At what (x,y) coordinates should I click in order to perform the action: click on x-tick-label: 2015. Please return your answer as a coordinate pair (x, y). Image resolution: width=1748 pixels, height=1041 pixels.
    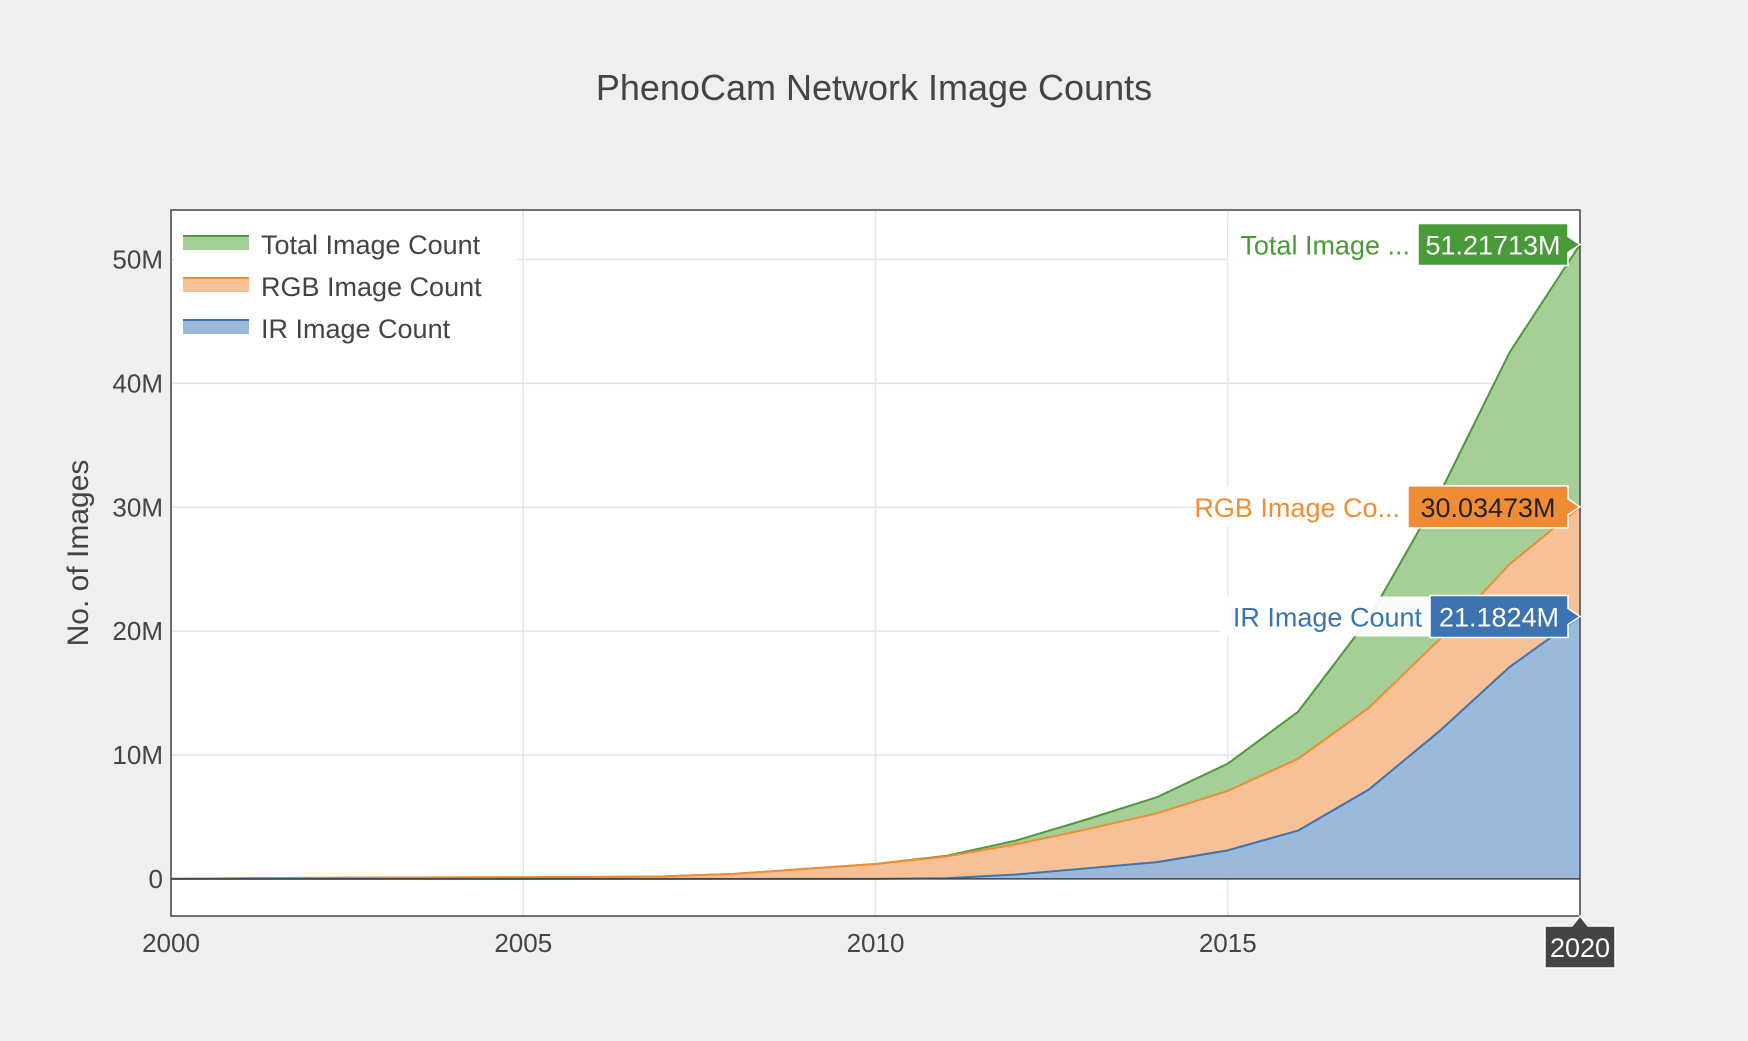
    Looking at the image, I should click on (1228, 943).